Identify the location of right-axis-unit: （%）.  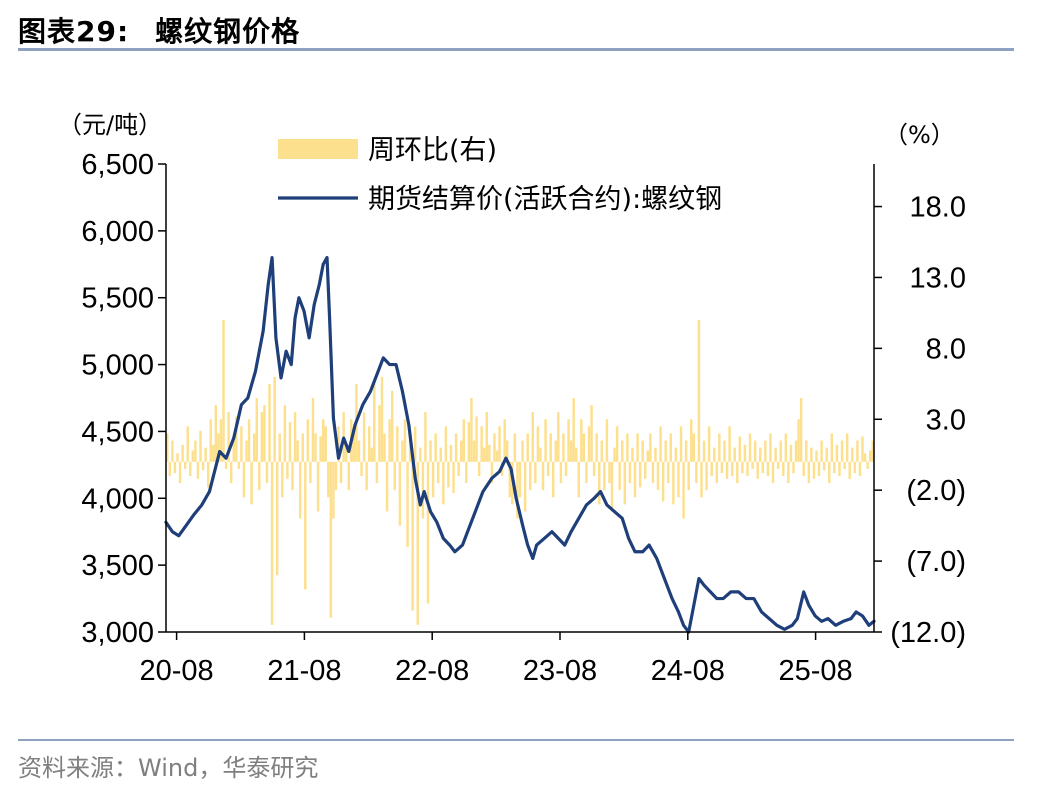
(919, 135).